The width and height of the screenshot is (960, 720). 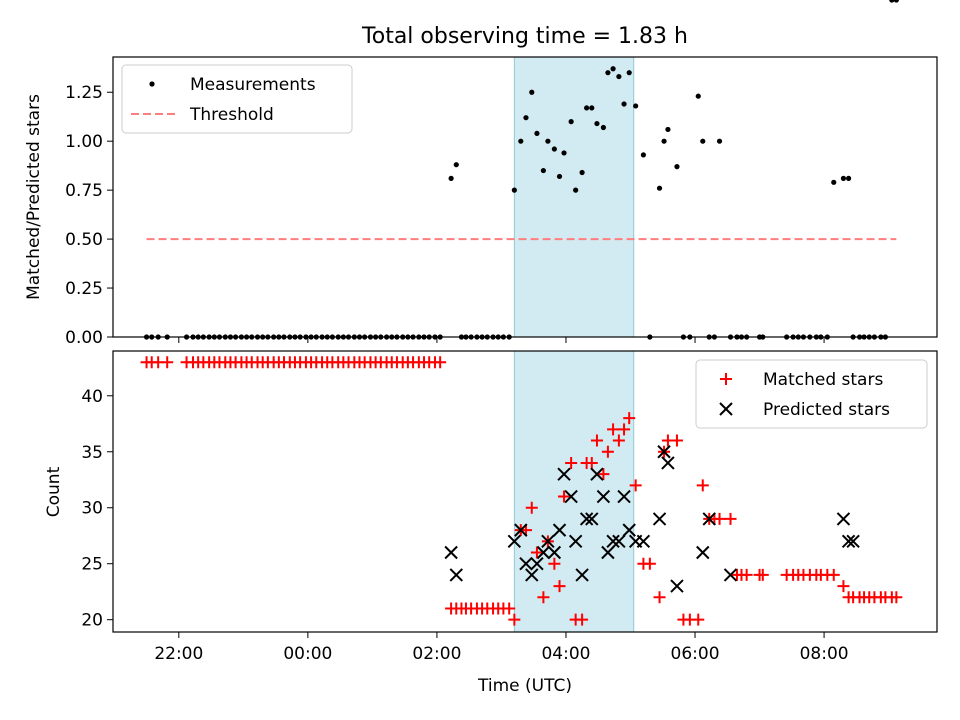 I want to click on y-tick-label: 0.75, so click(x=84, y=191).